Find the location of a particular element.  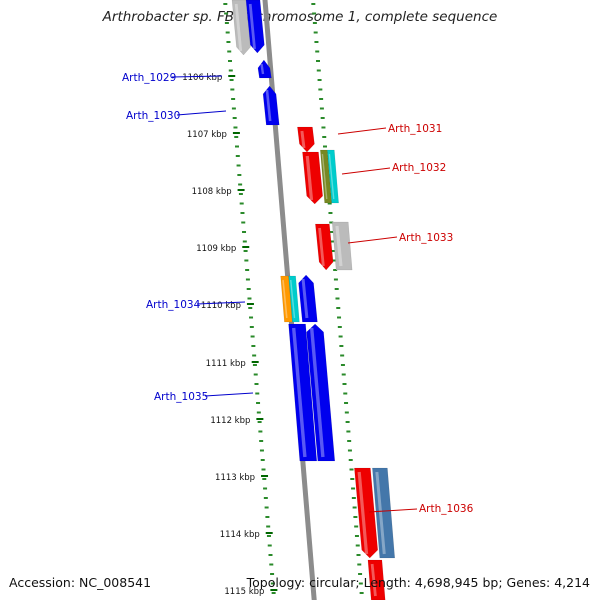

gene-label: Arth_1030 is located at coordinates (153, 116).